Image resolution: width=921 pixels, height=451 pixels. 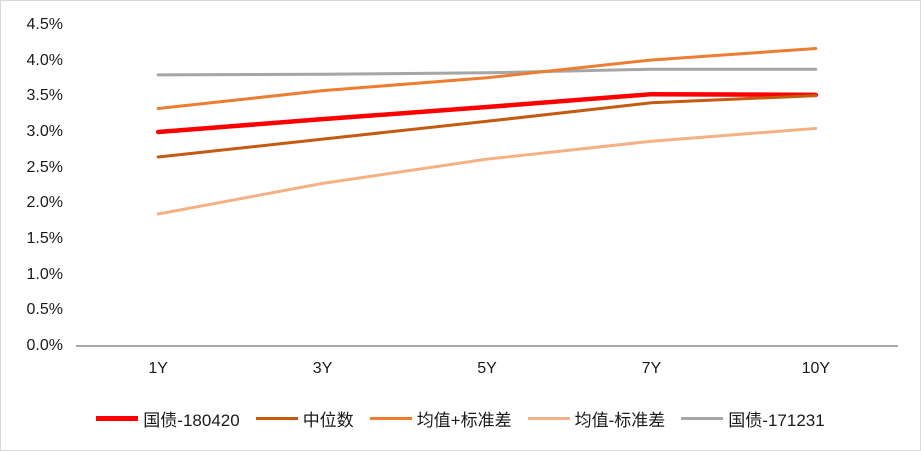 What do you see at coordinates (44, 60) in the screenshot?
I see `y-axis-tick-label: 4.0%` at bounding box center [44, 60].